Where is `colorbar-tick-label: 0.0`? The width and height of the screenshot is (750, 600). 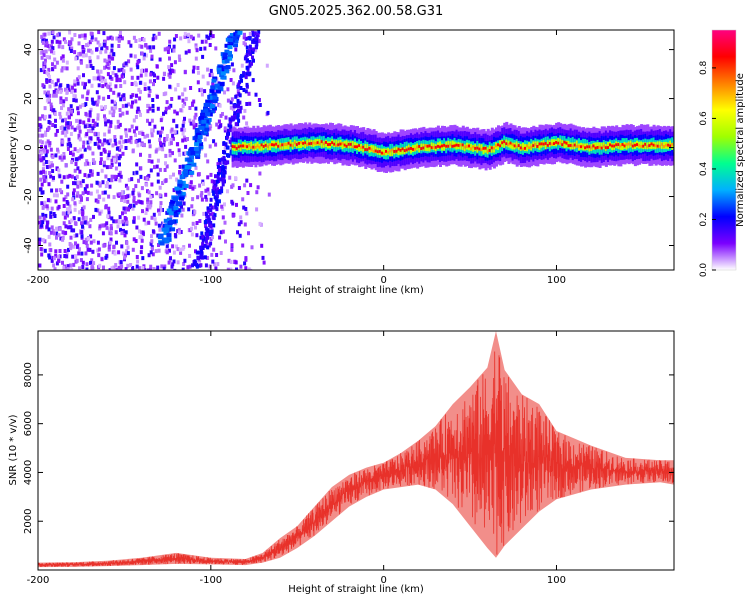
colorbar-tick-label: 0.0 is located at coordinates (704, 270).